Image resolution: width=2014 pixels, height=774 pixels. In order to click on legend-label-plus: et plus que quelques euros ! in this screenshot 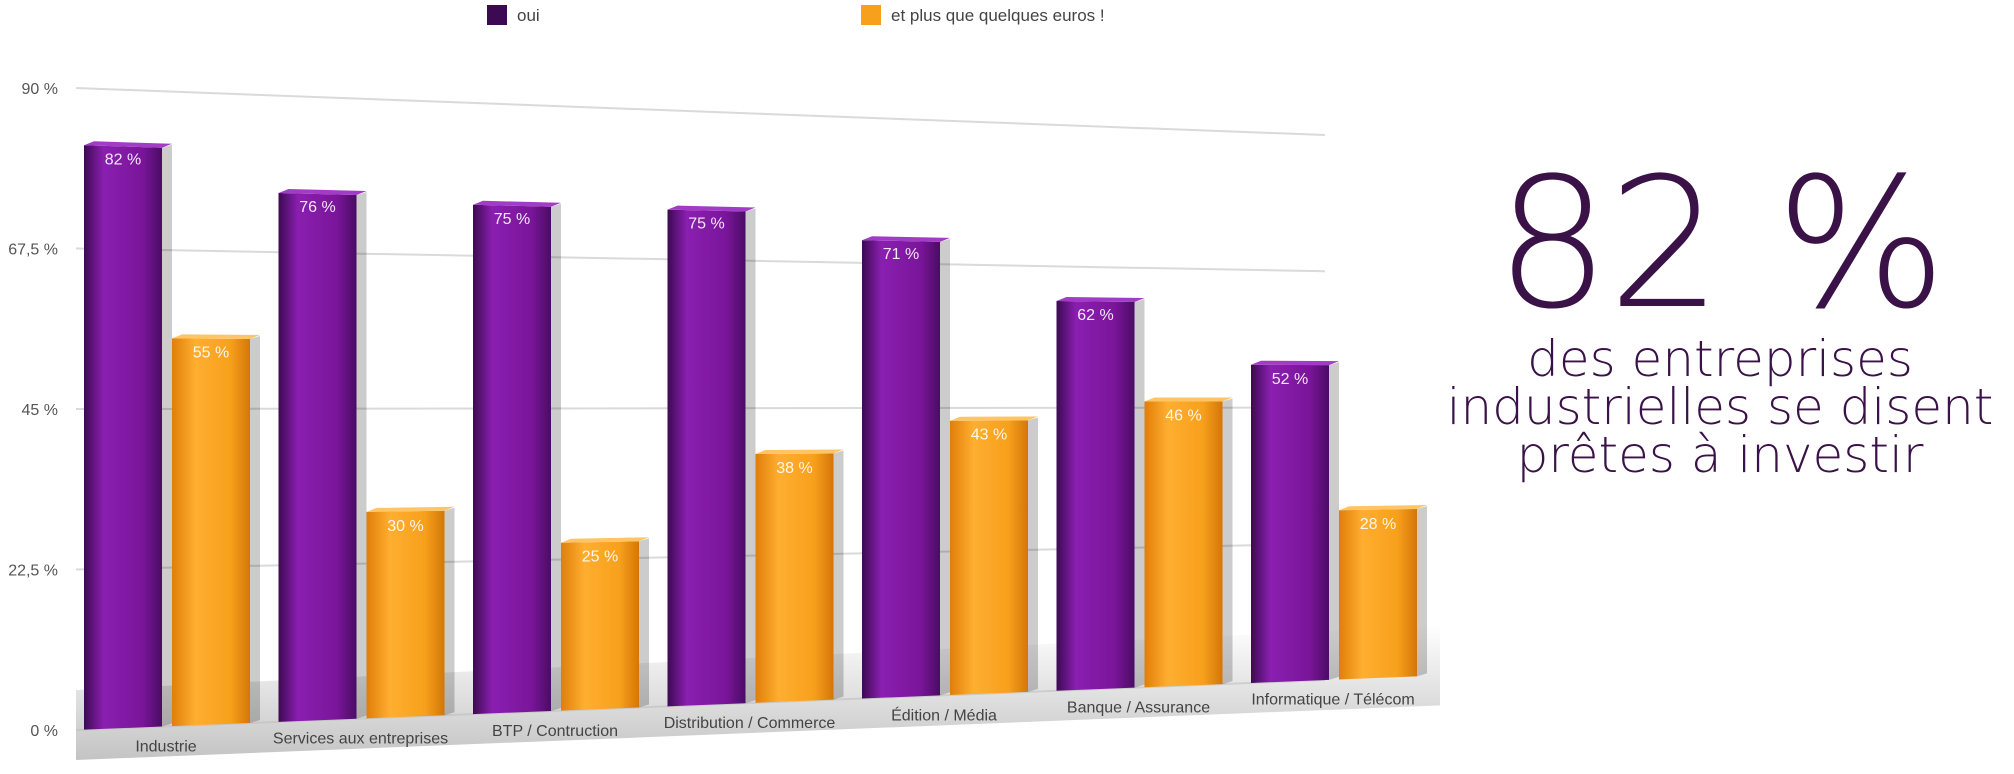, I will do `click(998, 15)`.